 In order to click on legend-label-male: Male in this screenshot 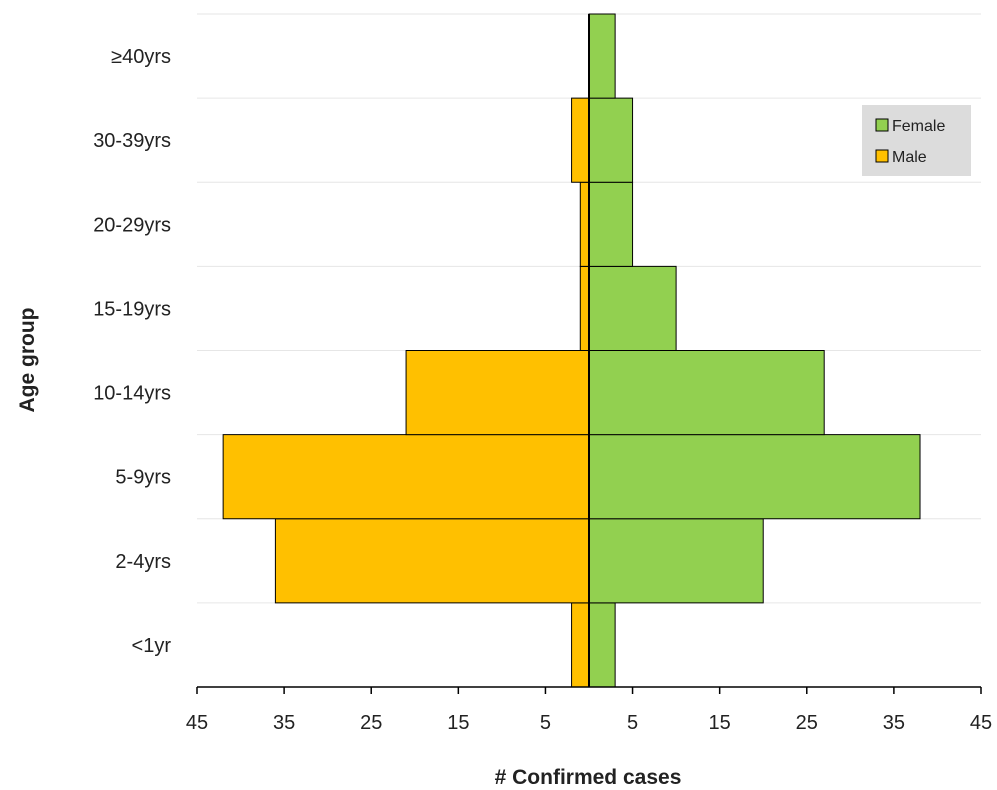, I will do `click(909, 157)`.